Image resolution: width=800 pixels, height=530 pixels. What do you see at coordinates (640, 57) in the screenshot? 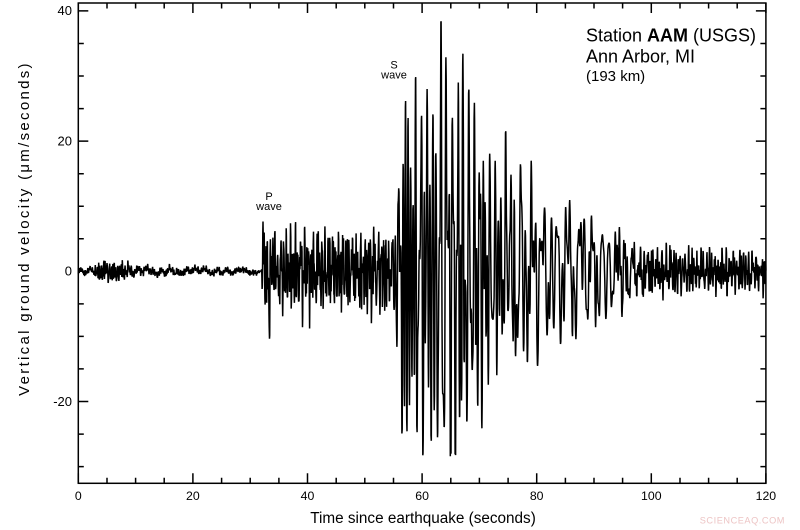
I see `svg-text: Ann Arbor, MI` at bounding box center [640, 57].